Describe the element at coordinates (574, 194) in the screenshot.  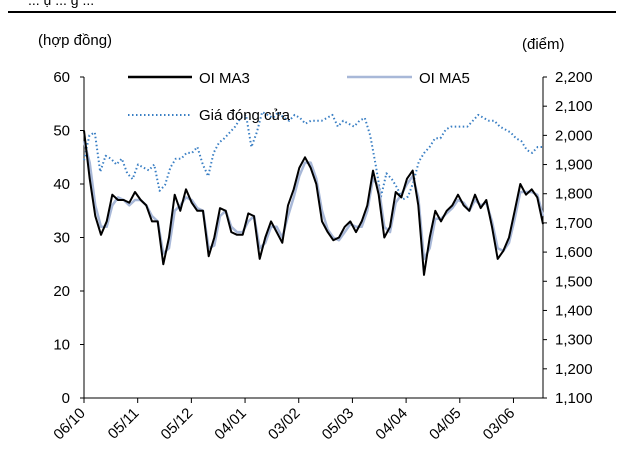
I see `right-tick-label: 1,800` at that location.